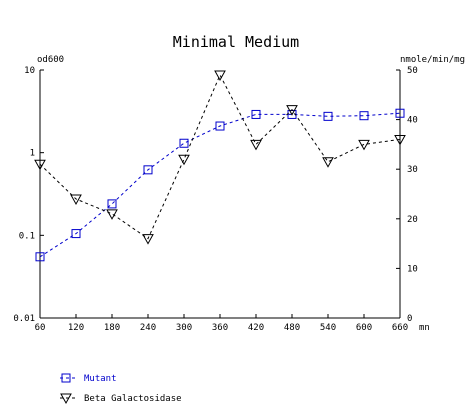  What do you see at coordinates (100, 379) in the screenshot?
I see `legend-label: Mutant` at bounding box center [100, 379].